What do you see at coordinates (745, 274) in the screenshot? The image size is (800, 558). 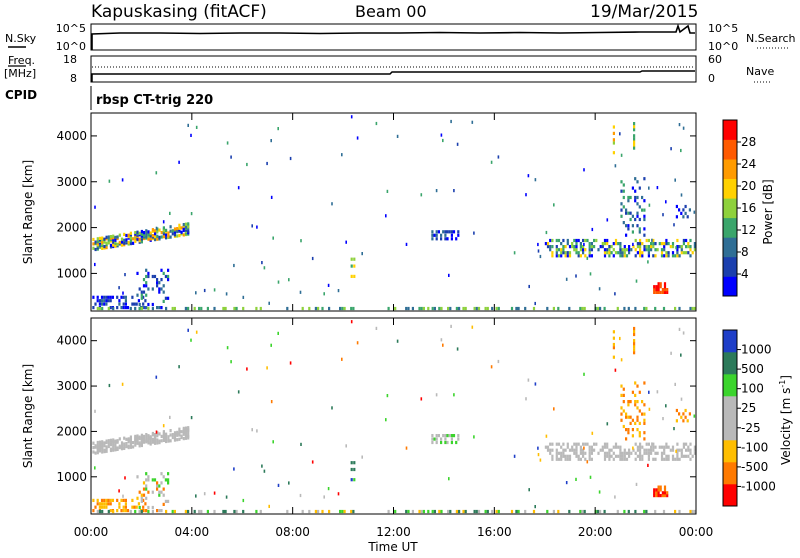 I see `colorbar-tick-label: 4` at bounding box center [745, 274].